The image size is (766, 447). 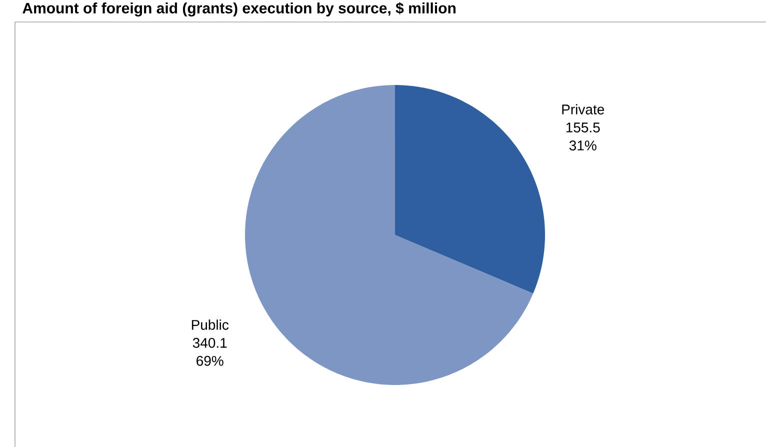 I want to click on data-label: 340.1, so click(x=209, y=343).